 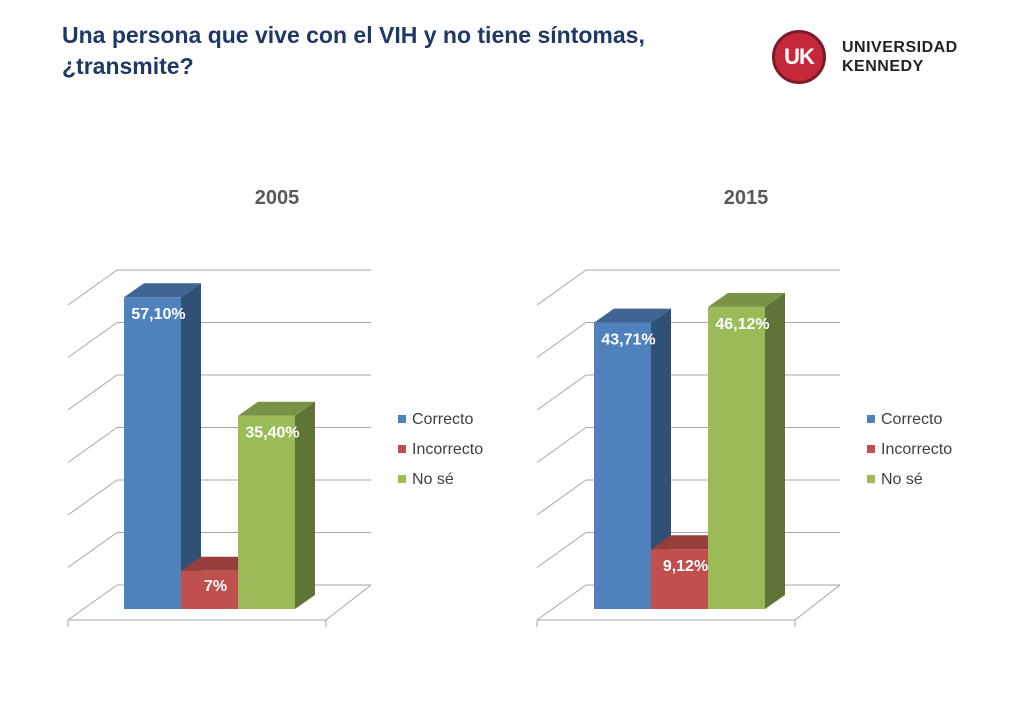 What do you see at coordinates (883, 66) in the screenshot?
I see `logo-text-line2: KENNEDY` at bounding box center [883, 66].